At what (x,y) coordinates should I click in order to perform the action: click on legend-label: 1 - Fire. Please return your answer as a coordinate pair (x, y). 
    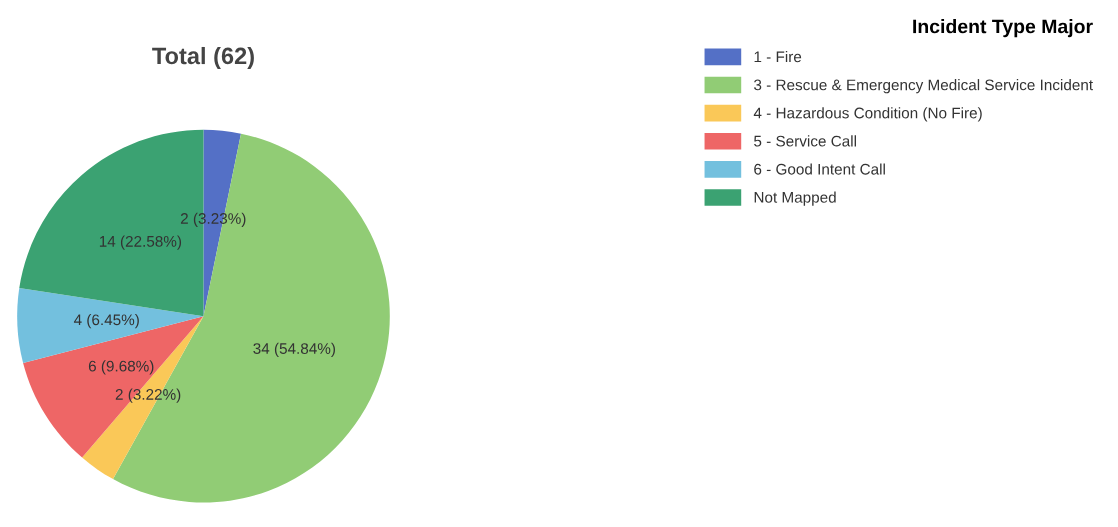
    Looking at the image, I should click on (778, 56).